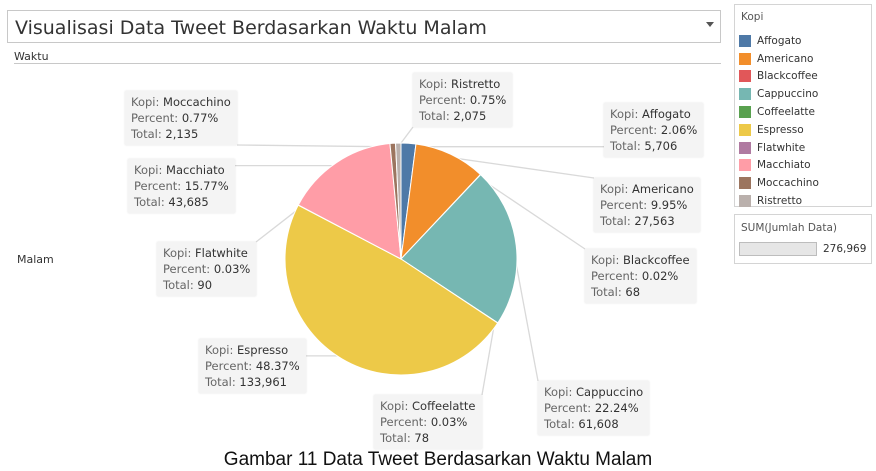  I want to click on pie-slice-americano, so click(441, 202).